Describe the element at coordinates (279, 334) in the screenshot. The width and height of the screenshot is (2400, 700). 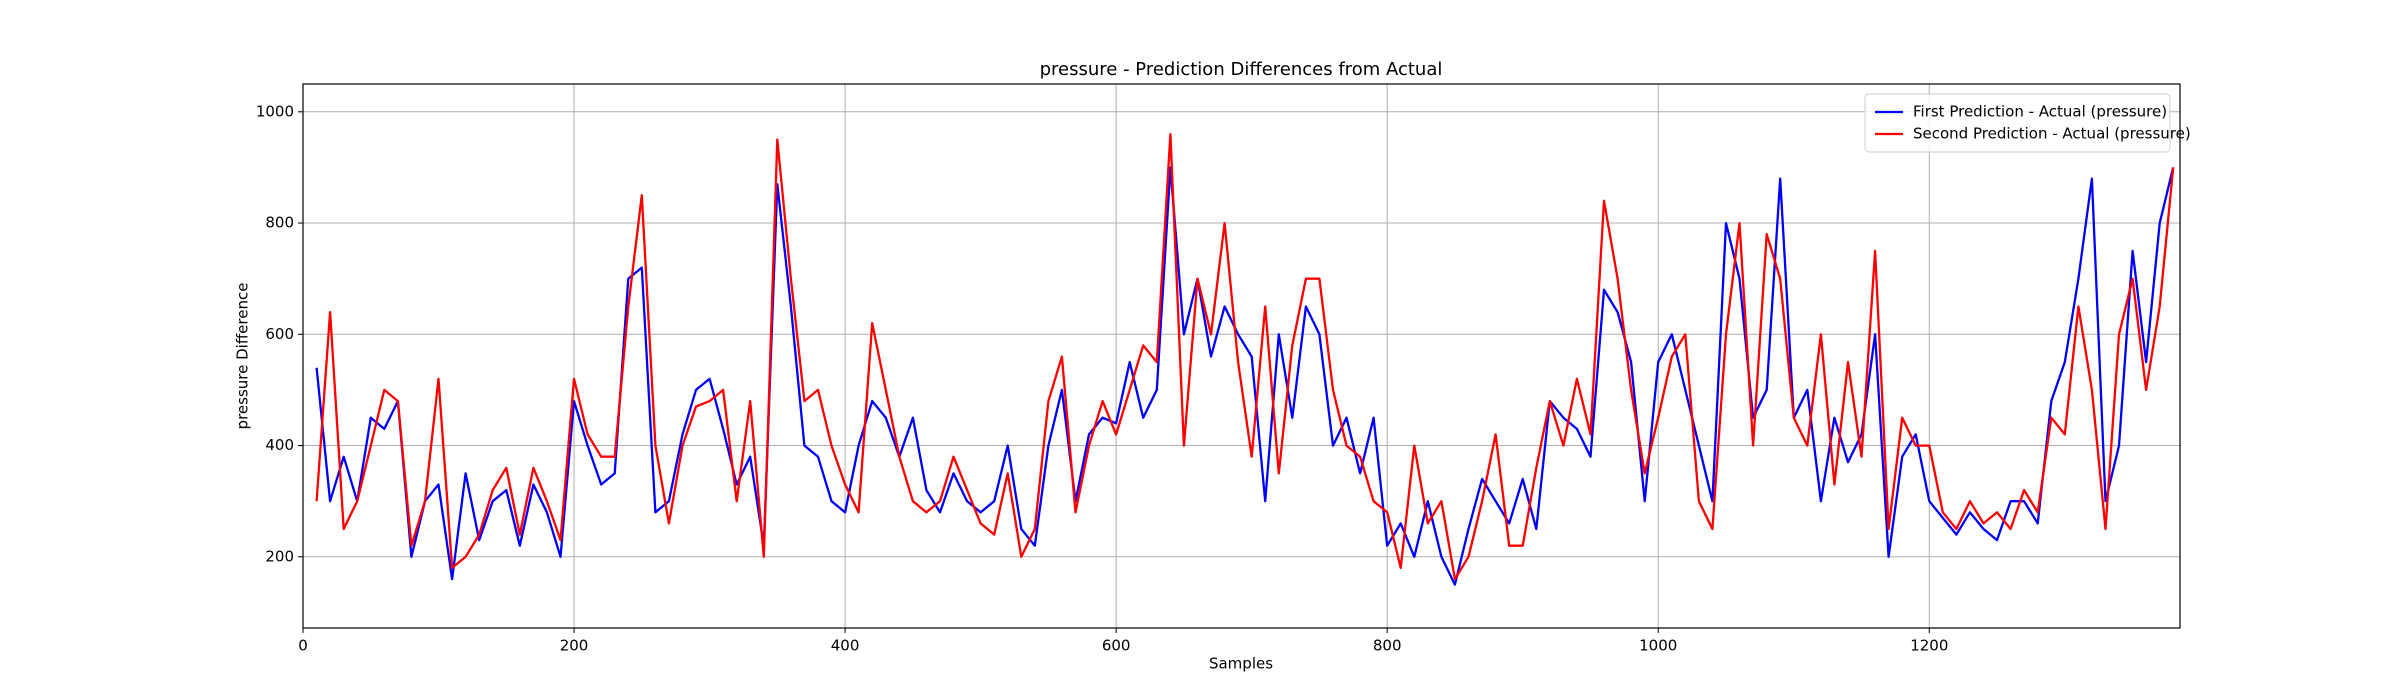
I see `y-tick-label: 600` at that location.